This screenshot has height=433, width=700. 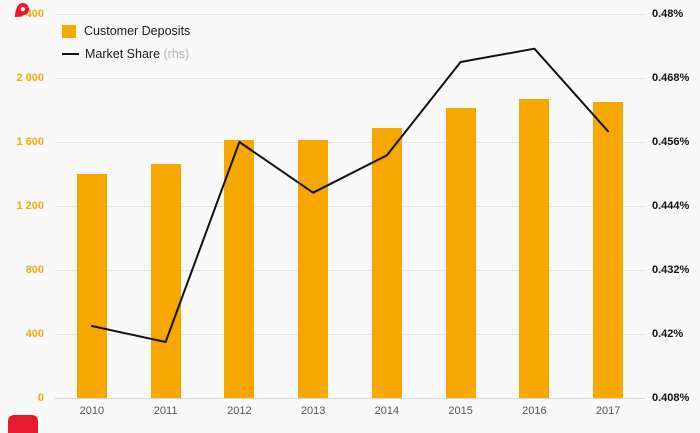 What do you see at coordinates (30, 206) in the screenshot?
I see `left-axis-tick-label: 1 200` at bounding box center [30, 206].